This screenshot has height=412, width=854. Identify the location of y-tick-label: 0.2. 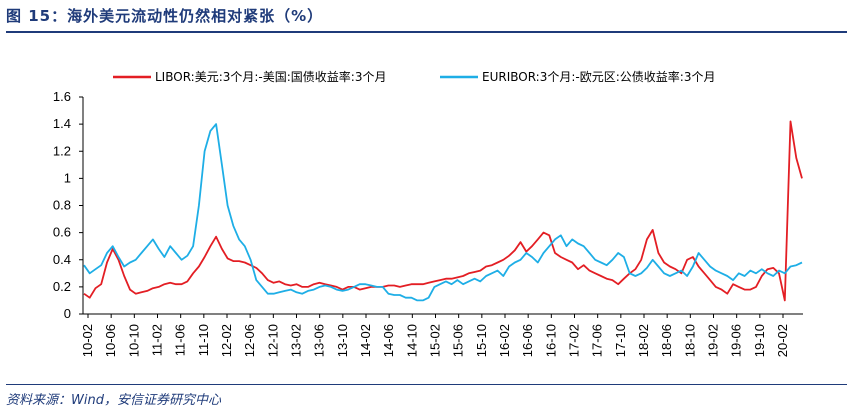
(62, 286).